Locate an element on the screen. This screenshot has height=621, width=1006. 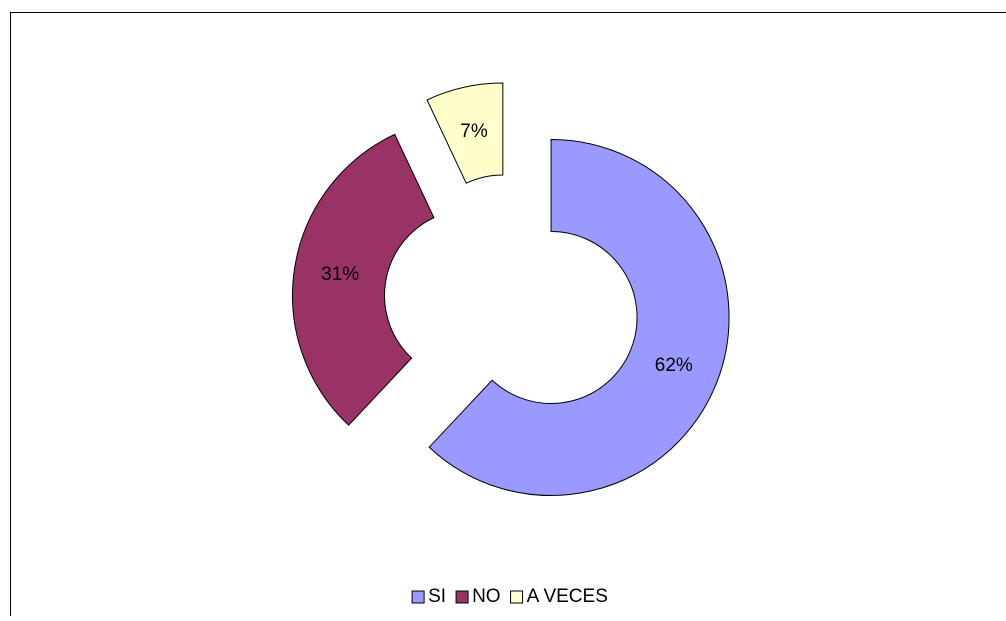
data-label: 31% is located at coordinates (340, 274).